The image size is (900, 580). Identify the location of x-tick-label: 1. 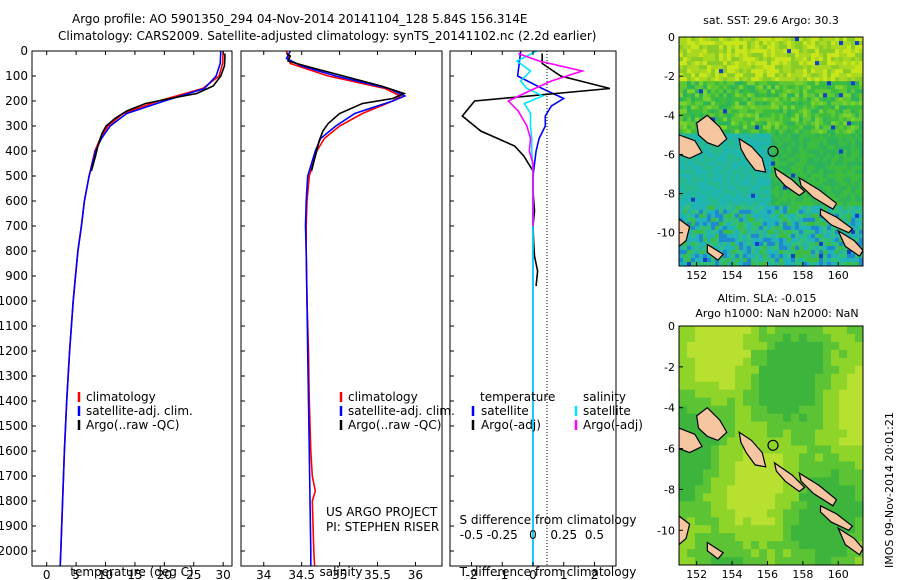
(564, 574).